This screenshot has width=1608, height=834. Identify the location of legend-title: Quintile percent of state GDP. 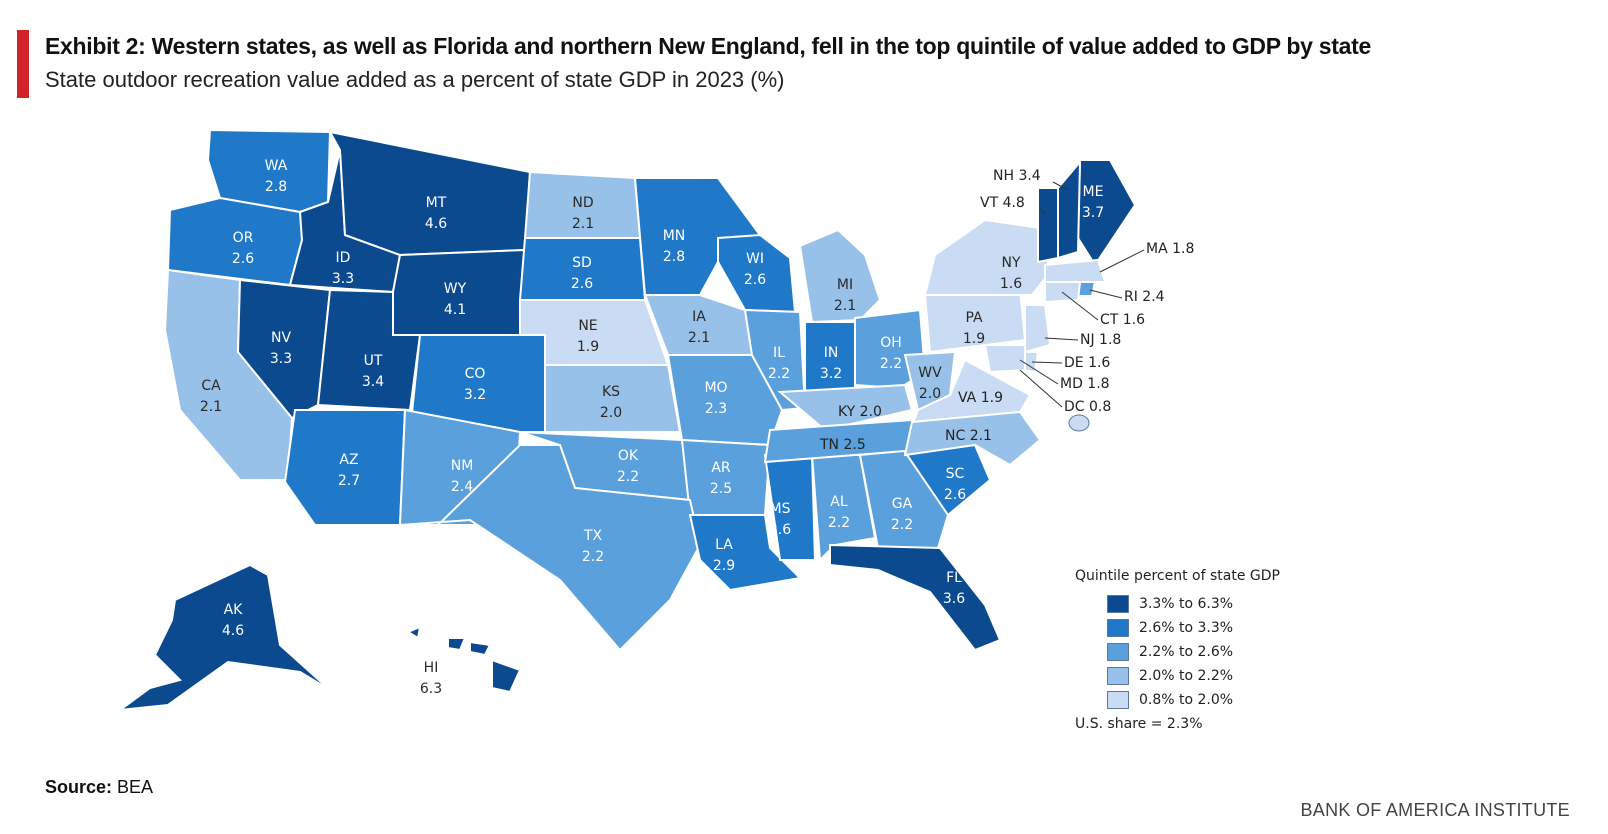
(1177, 576).